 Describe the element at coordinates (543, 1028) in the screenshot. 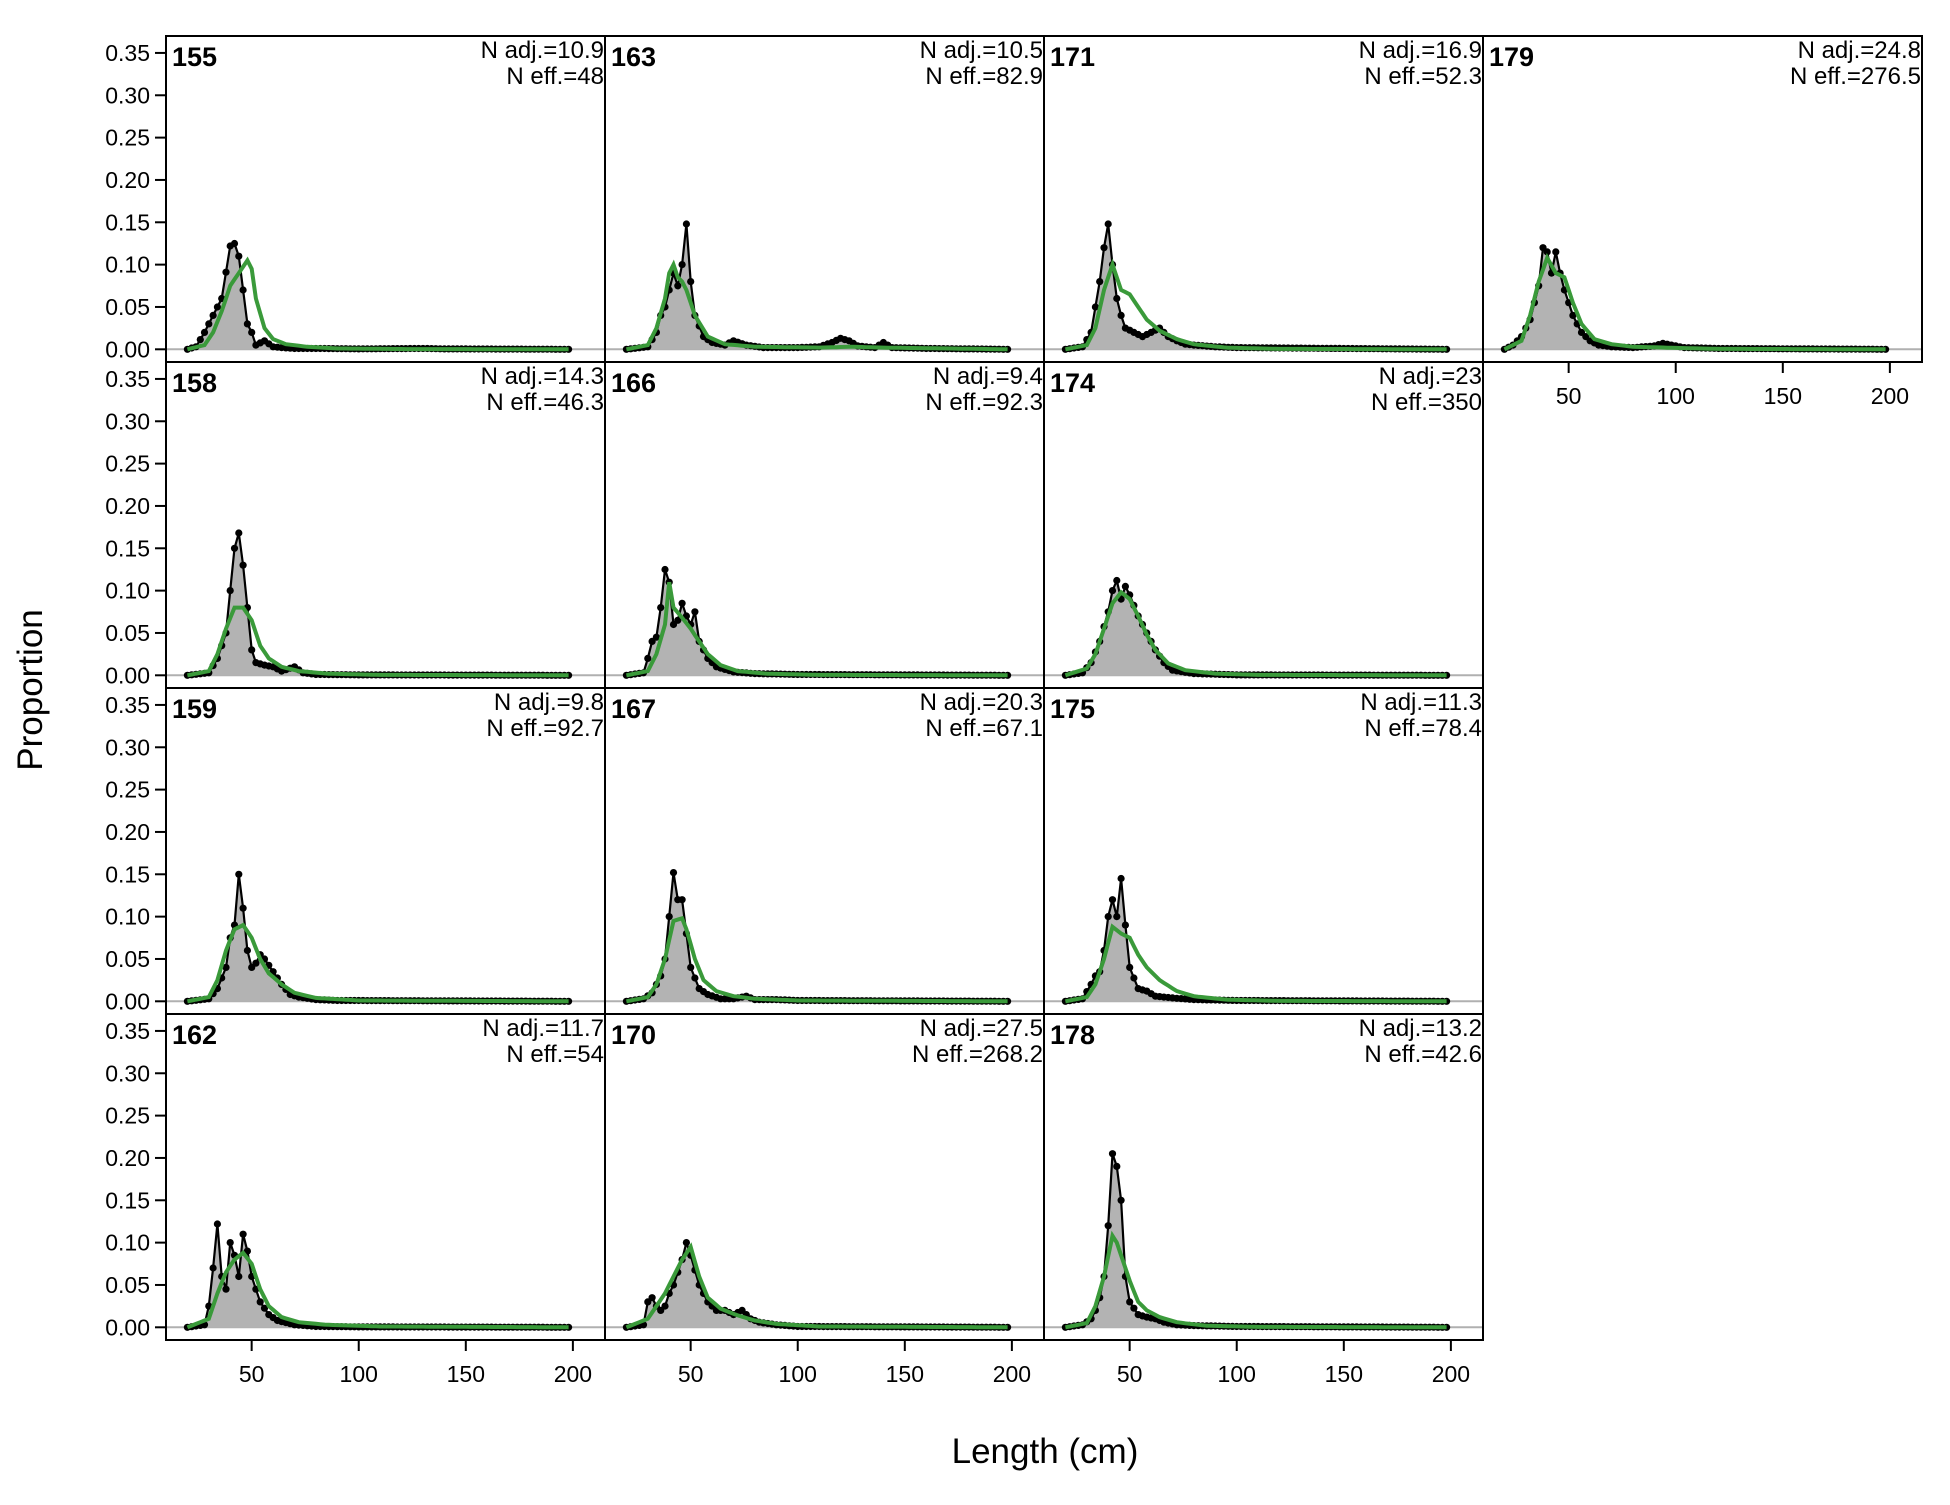

I see `n-adj-label: N adj.=11.7` at that location.